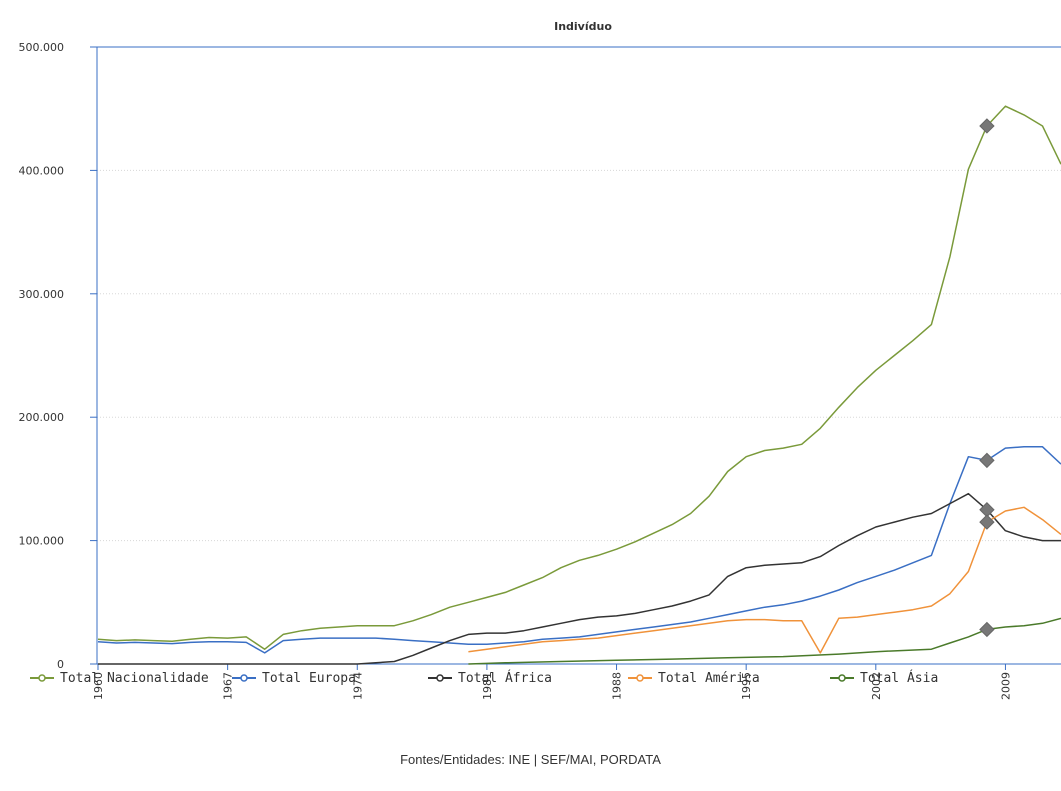 The height and width of the screenshot is (791, 1061). Describe the element at coordinates (60, 664) in the screenshot. I see `y-tick-label-0: 0` at that location.